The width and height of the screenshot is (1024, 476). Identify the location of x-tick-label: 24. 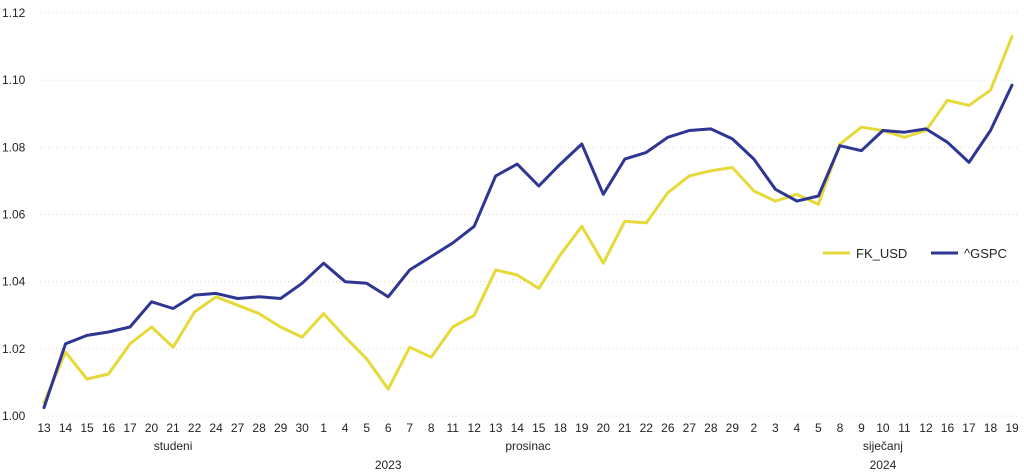
(216, 428).